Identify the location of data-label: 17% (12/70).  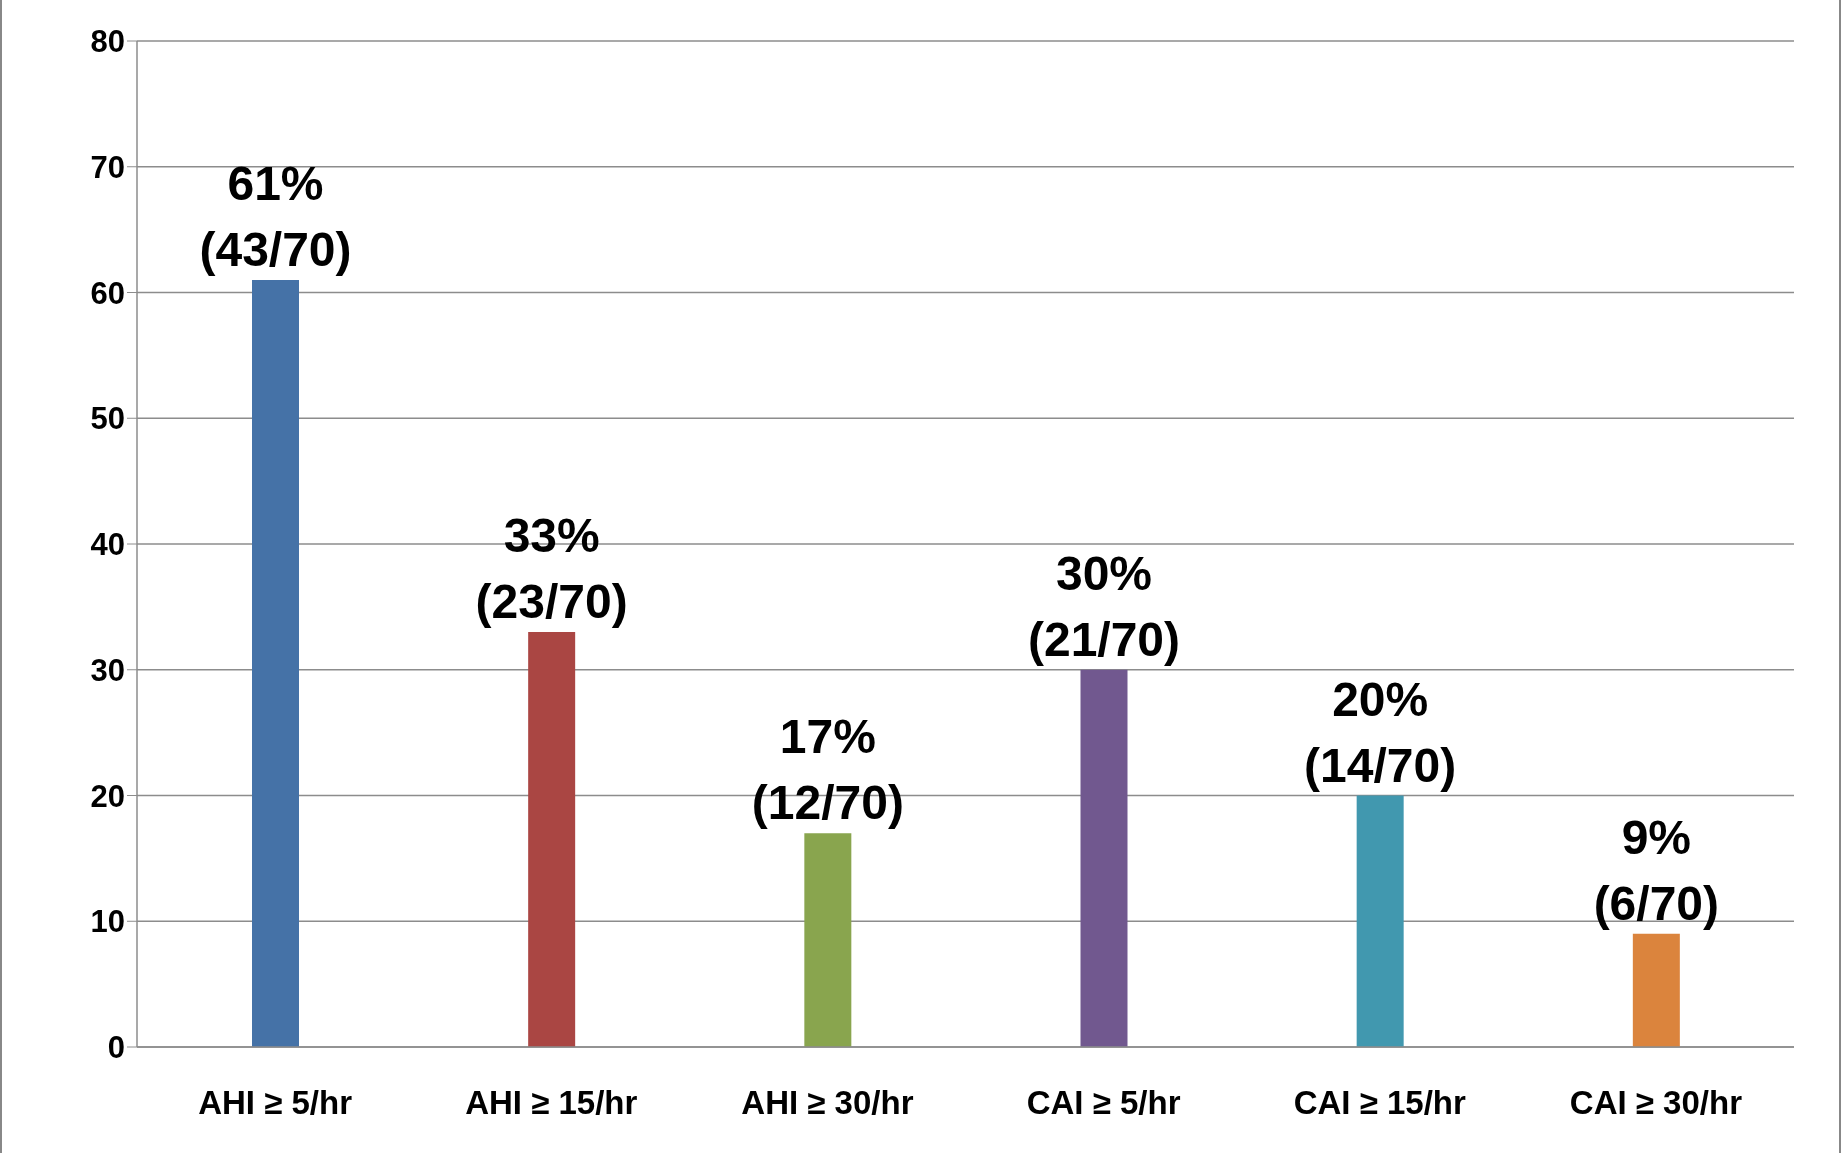
(827, 770).